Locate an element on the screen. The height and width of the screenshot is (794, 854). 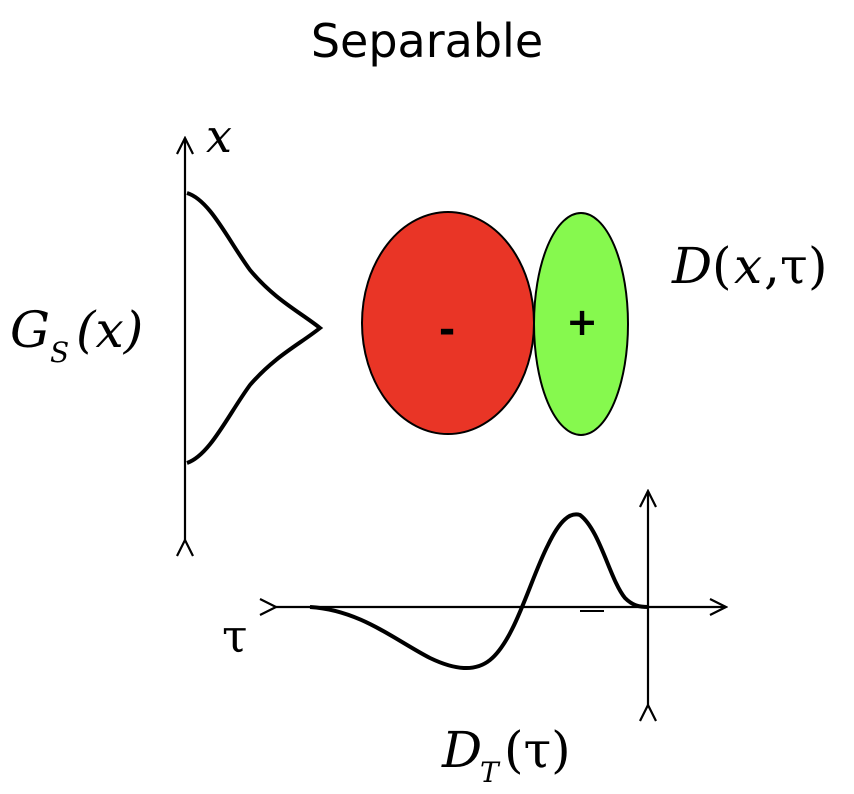
diagram-title: Separable is located at coordinates (427, 41).